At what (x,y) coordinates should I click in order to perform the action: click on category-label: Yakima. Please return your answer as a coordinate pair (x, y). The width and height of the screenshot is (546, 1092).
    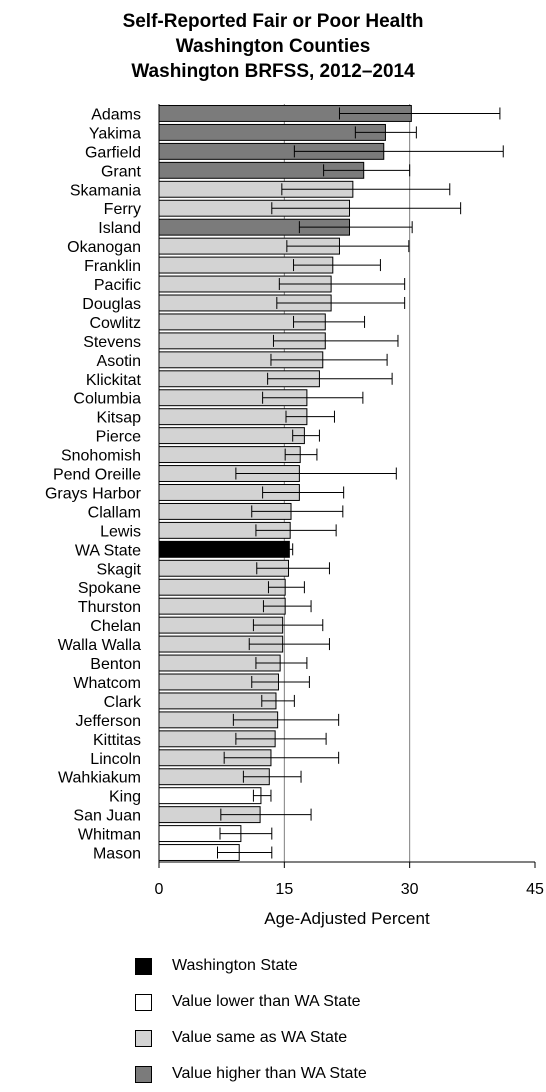
    Looking at the image, I should click on (115, 133).